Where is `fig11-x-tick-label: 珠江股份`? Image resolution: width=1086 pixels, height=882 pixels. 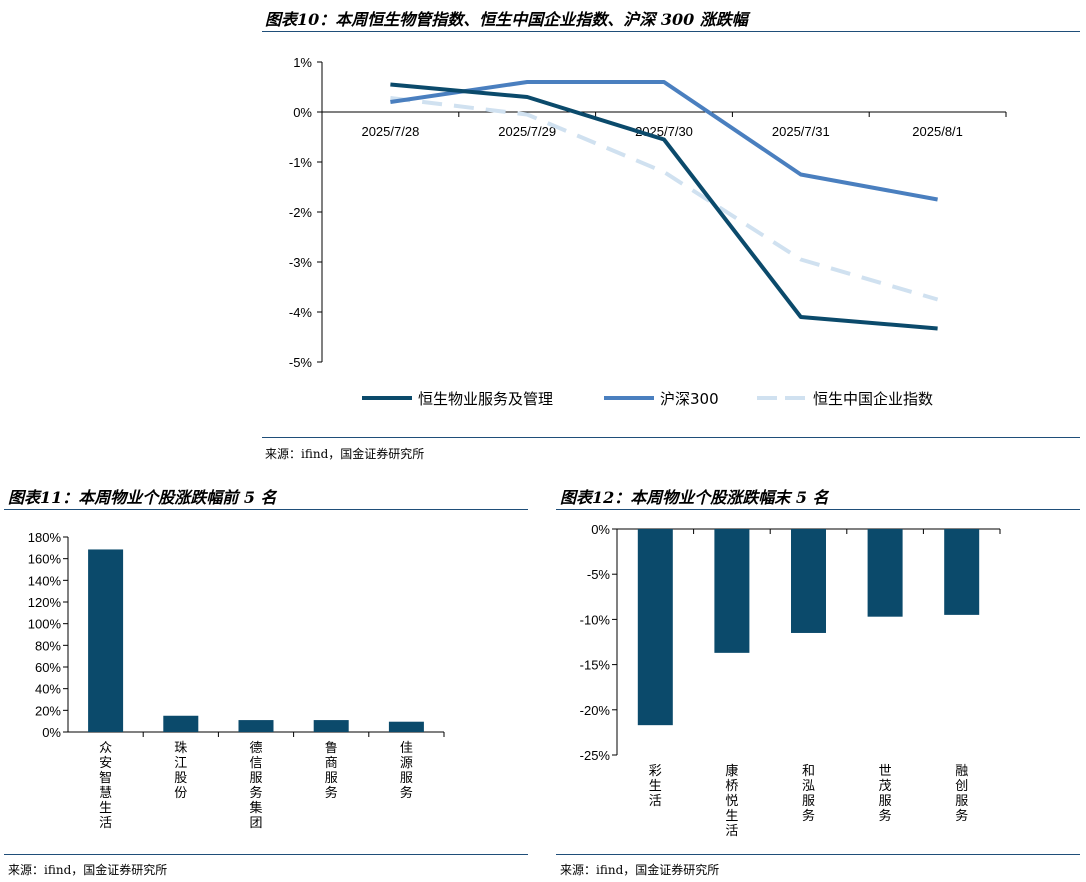
fig11-x-tick-label: 珠江股份 is located at coordinates (180, 771).